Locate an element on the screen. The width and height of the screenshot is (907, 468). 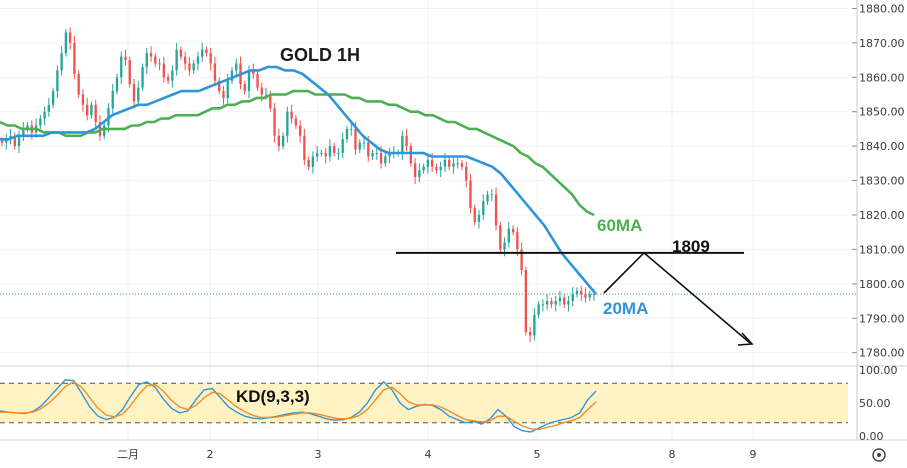
kd-y-tick-label: 0.00 is located at coordinates (871, 436).